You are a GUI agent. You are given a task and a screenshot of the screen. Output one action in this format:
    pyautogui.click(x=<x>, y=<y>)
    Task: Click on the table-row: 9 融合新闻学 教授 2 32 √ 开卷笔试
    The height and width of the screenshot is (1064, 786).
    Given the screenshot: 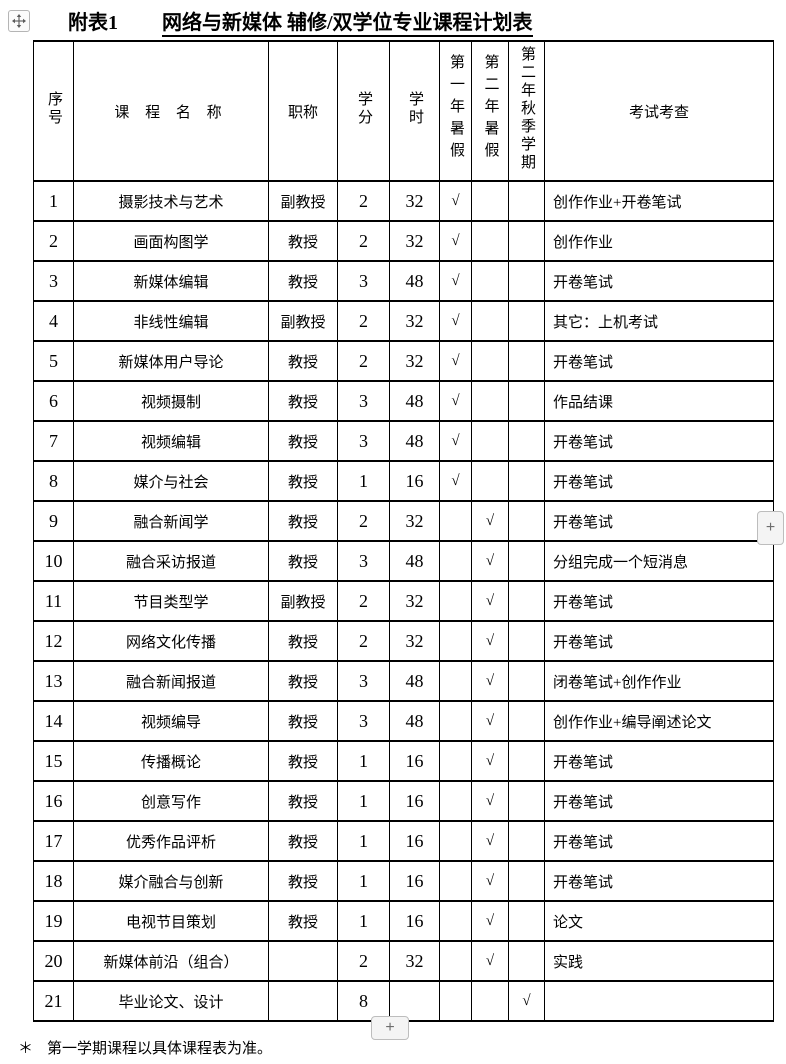 What is the action you would take?
    pyautogui.click(x=403, y=521)
    